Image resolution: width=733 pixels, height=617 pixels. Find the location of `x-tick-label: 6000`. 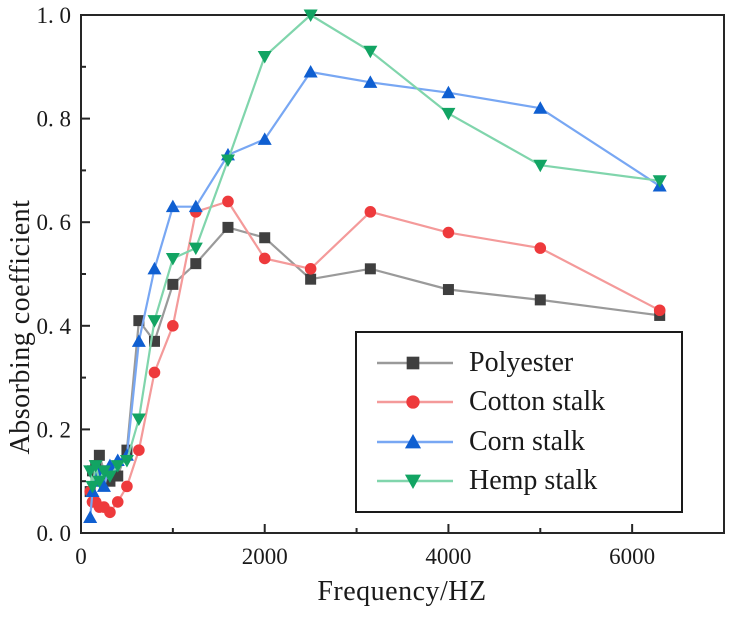

x-tick-label: 6000 is located at coordinates (632, 556).